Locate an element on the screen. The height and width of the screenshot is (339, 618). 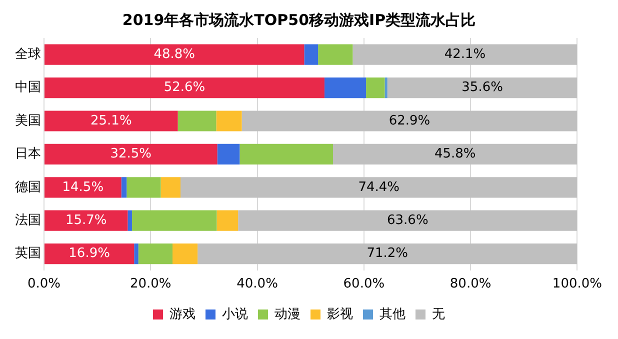
data-label: 74.4% is located at coordinates (379, 187).